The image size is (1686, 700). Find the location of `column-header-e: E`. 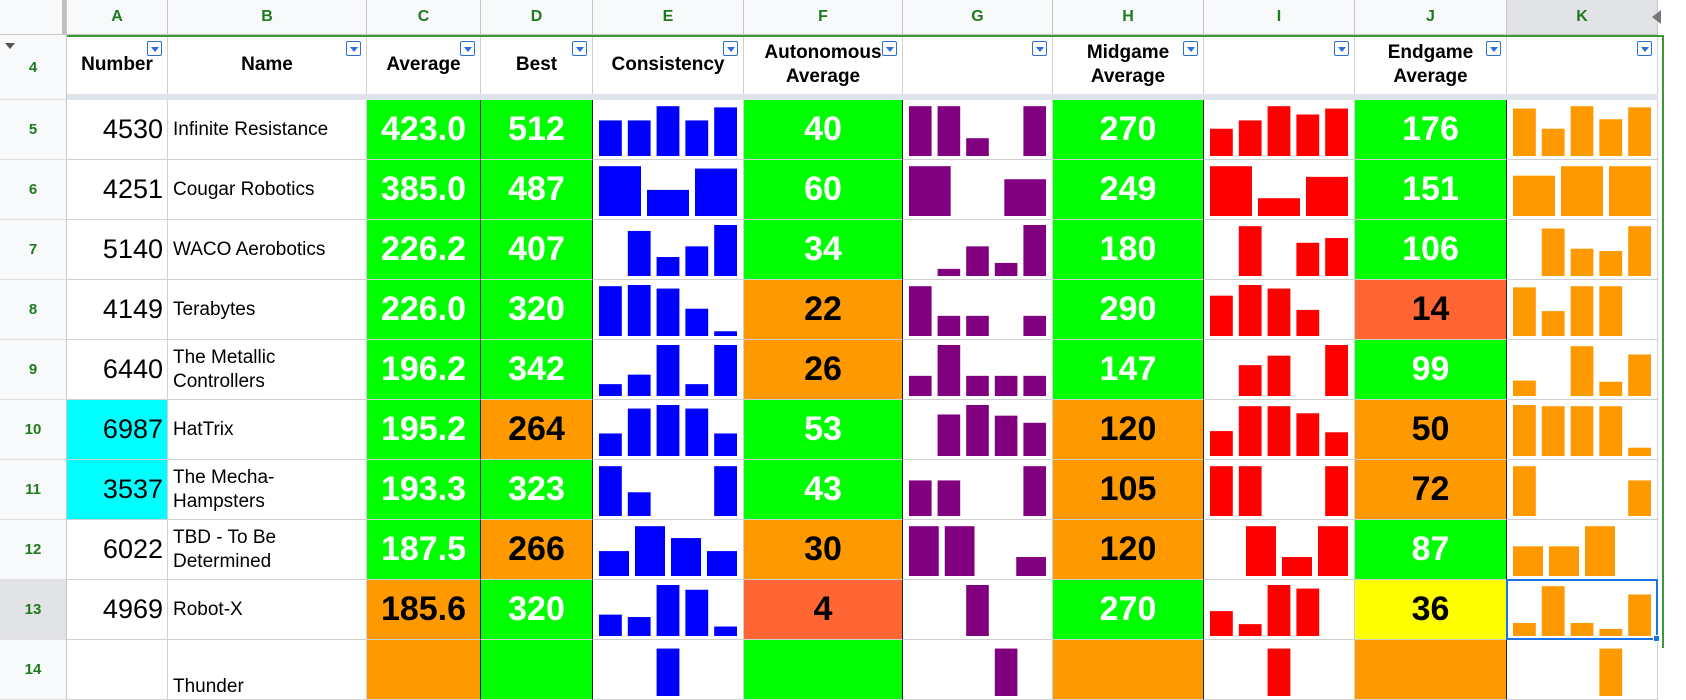

column-header-e: E is located at coordinates (668, 17).